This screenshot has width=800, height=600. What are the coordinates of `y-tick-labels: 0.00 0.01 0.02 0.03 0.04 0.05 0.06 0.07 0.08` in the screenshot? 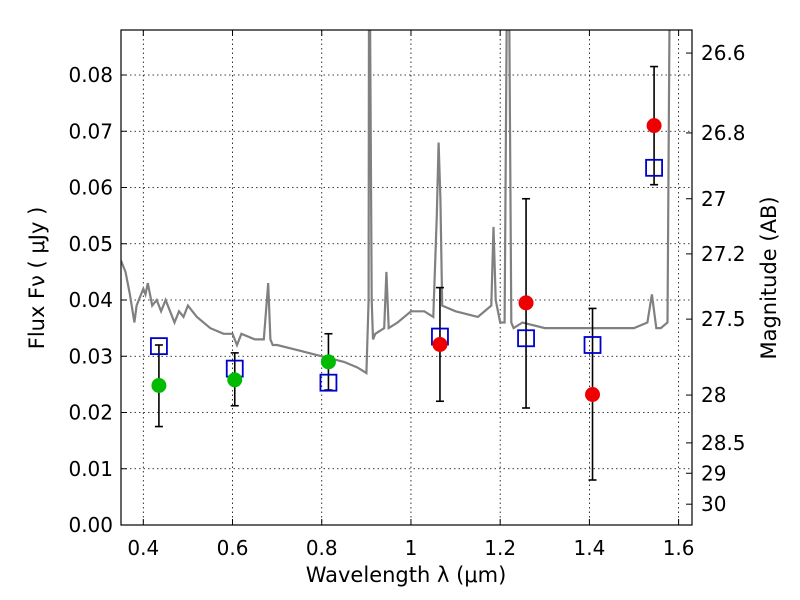 It's located at (90, 300).